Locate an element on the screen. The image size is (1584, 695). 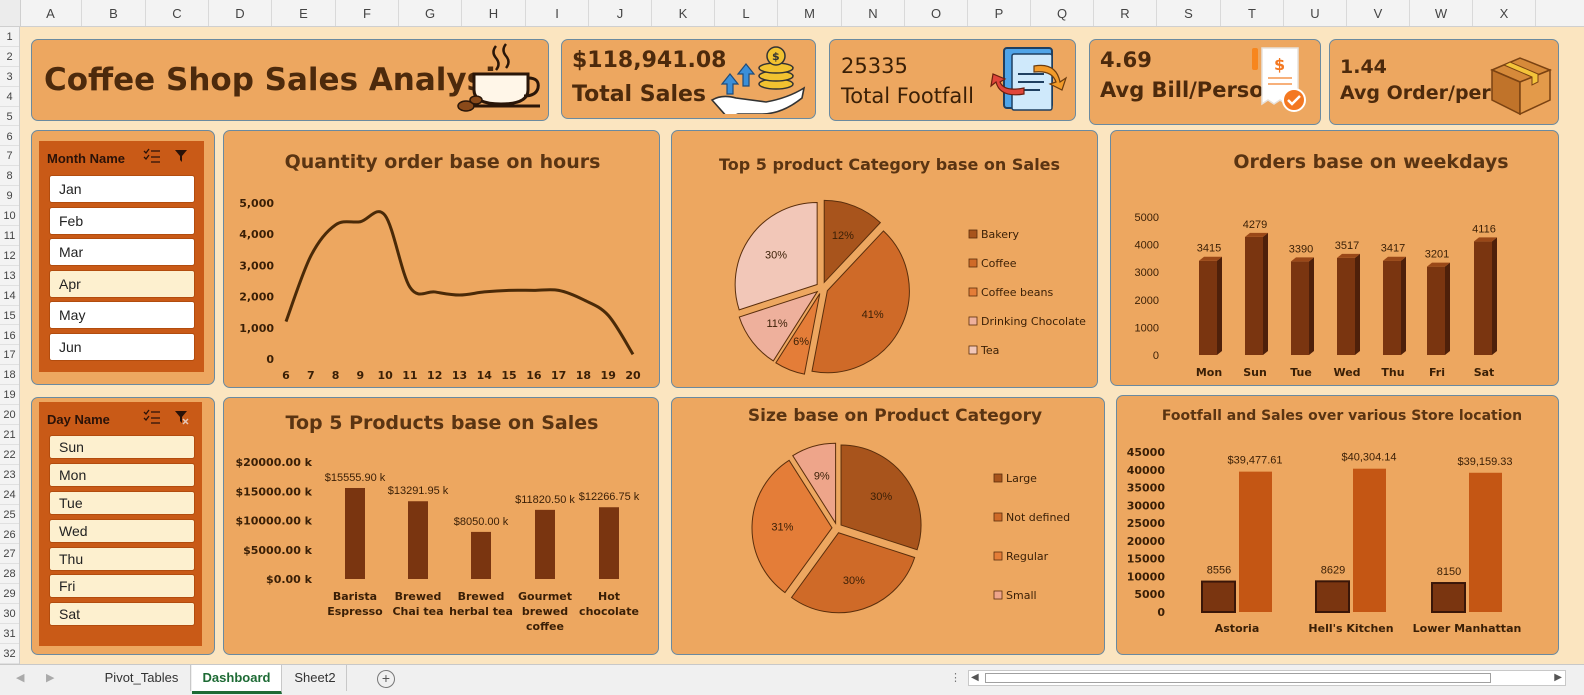
category-slice-coffee-beans is located at coordinates (798, 334).